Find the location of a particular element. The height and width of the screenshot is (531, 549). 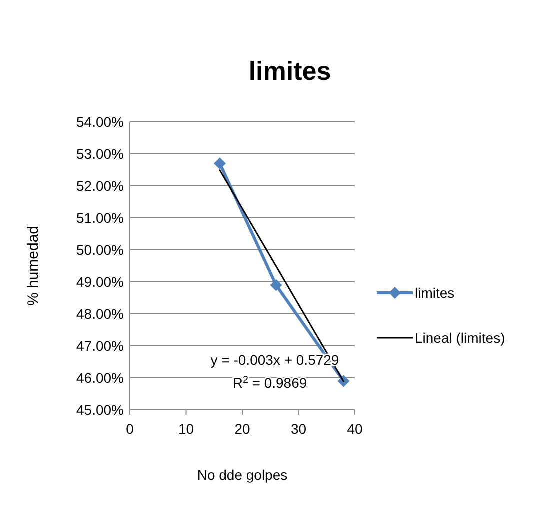

y-axis-title: % humedad is located at coordinates (33, 266).